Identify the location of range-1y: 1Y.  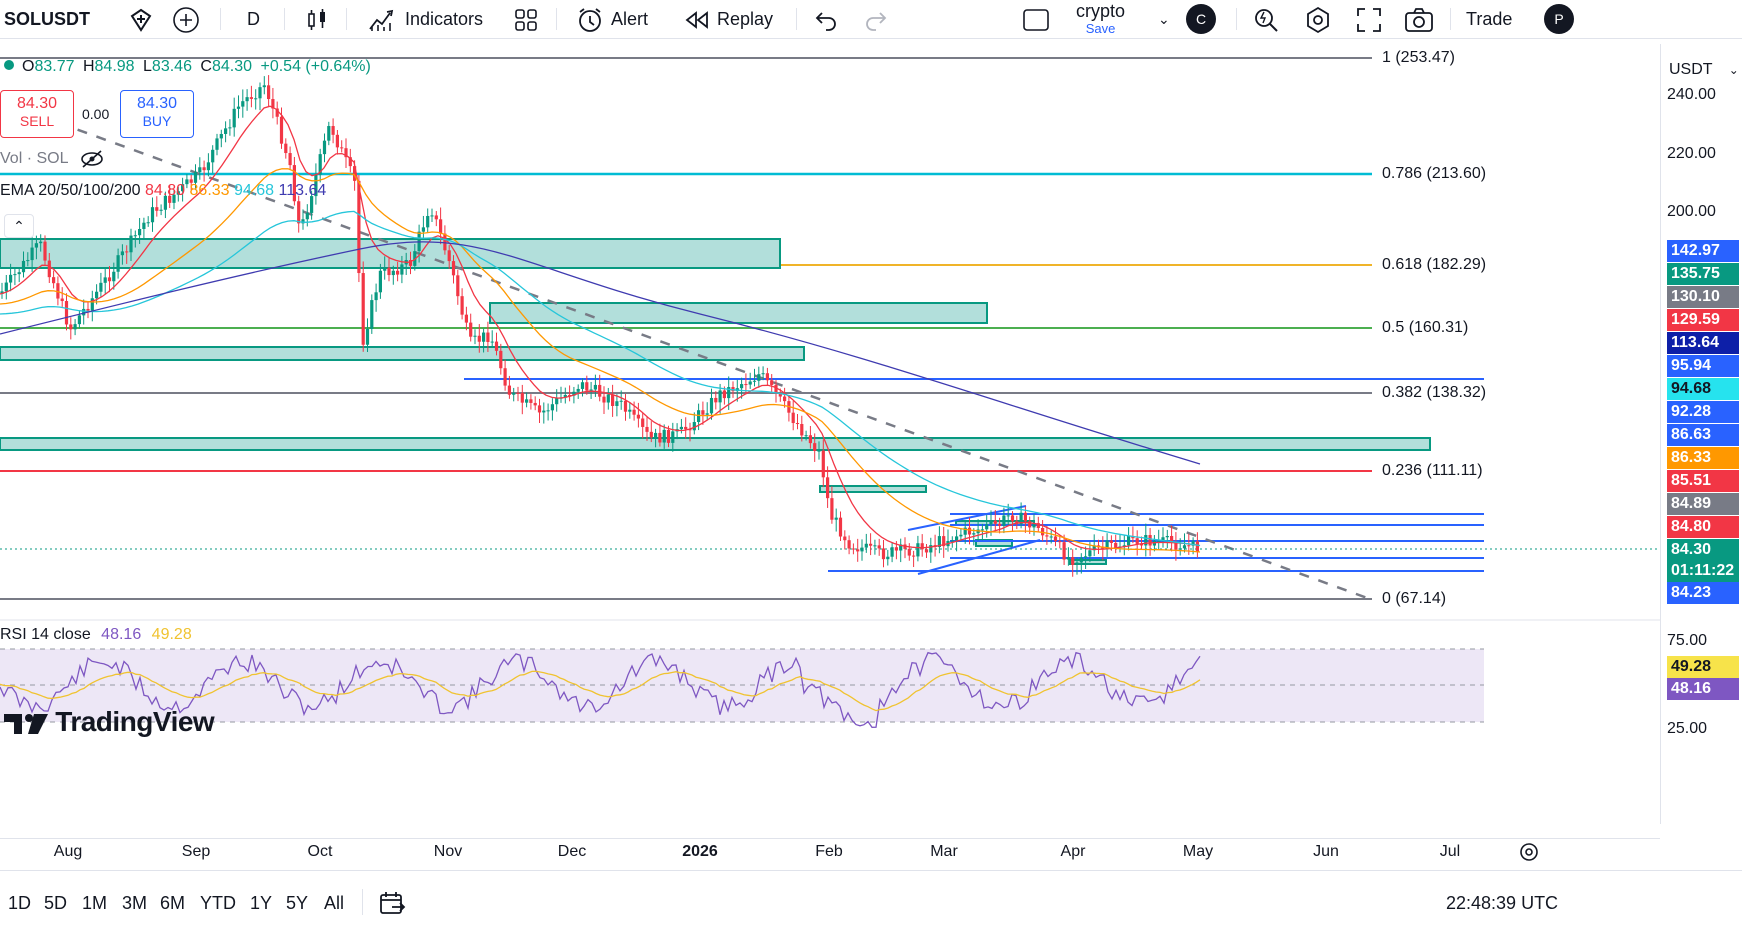
(261, 903).